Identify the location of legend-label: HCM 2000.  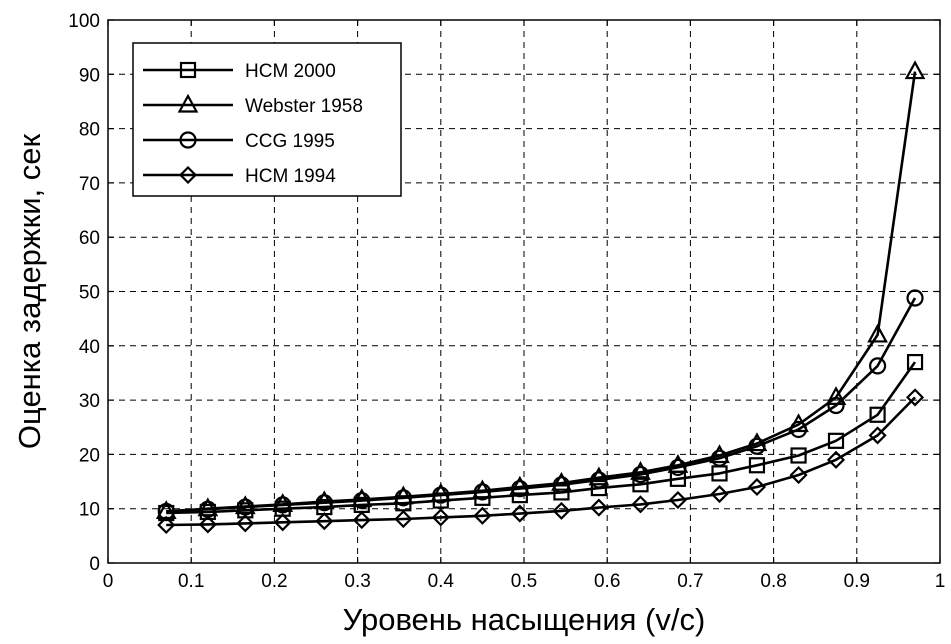
(290, 71).